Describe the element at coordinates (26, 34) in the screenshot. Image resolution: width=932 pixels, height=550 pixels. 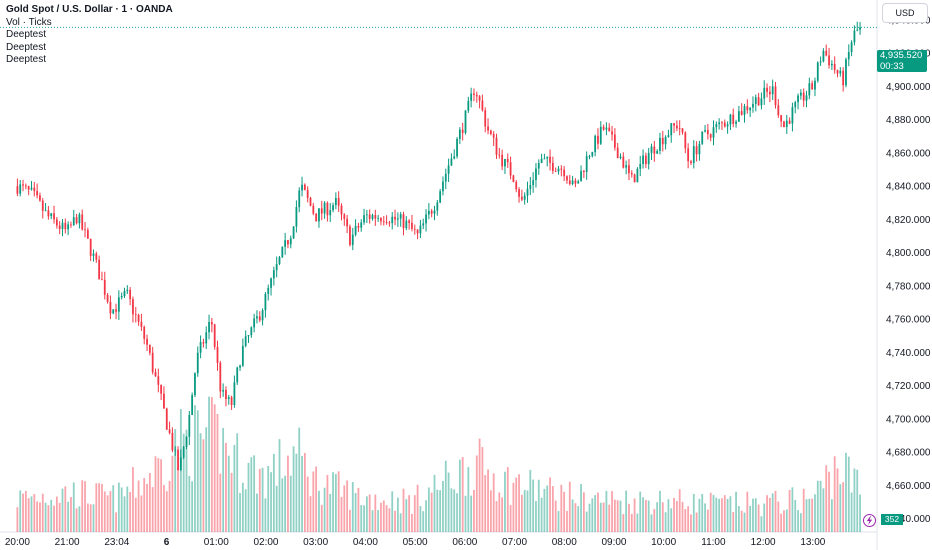
I see `indicator-label-1: Deeptest` at that location.